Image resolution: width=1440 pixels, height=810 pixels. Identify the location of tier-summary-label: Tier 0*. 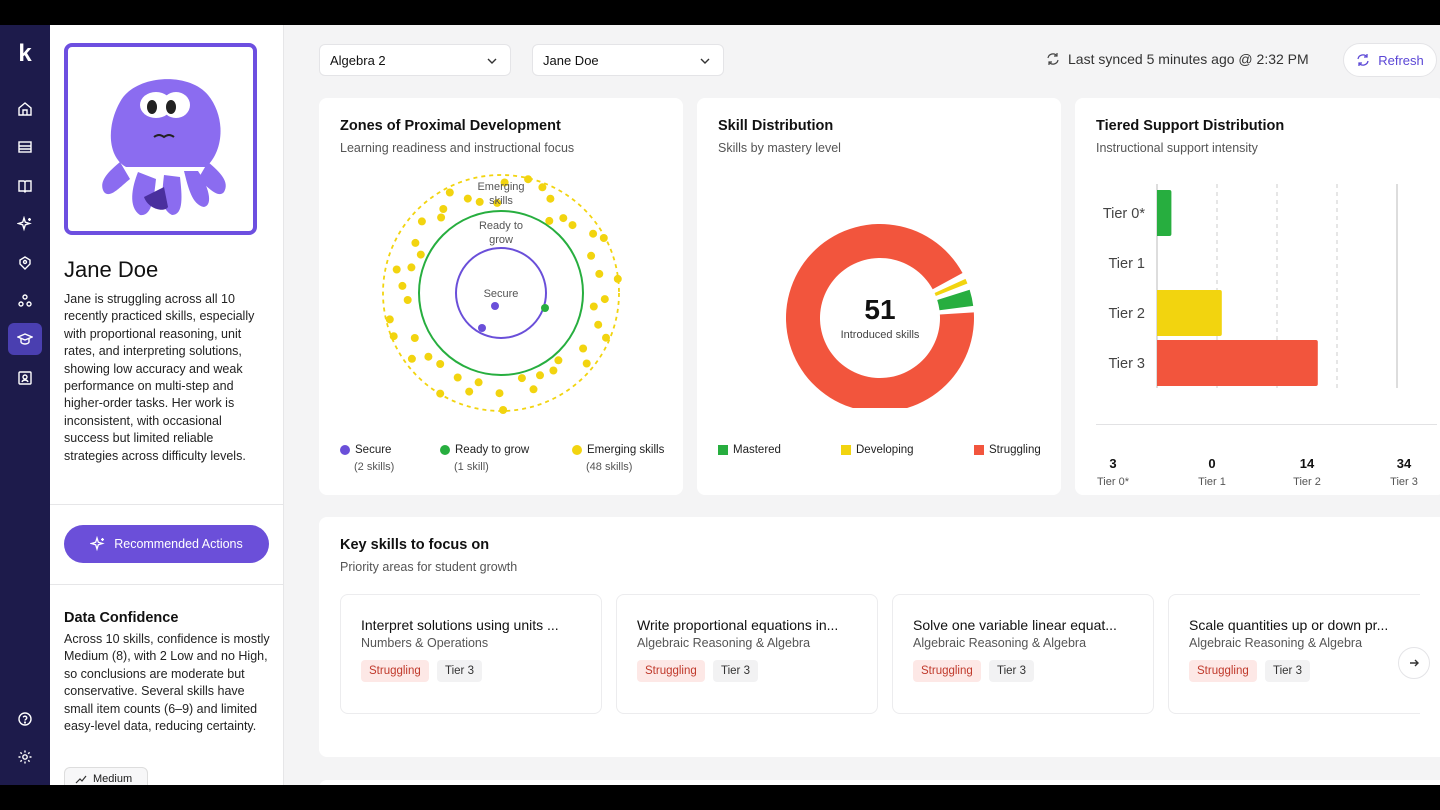
(1113, 482).